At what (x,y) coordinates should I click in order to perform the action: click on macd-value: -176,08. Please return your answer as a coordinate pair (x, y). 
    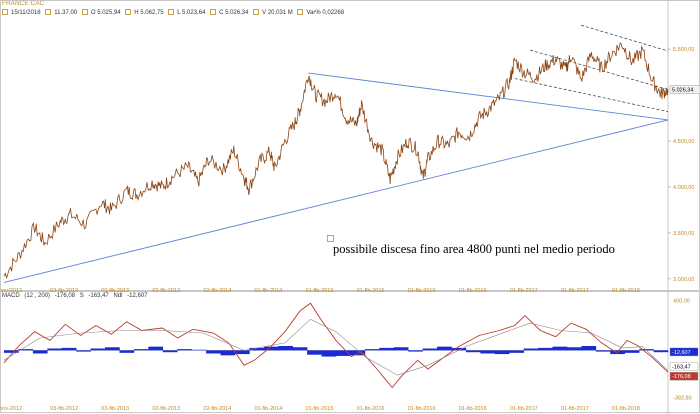
    Looking at the image, I should click on (65, 296).